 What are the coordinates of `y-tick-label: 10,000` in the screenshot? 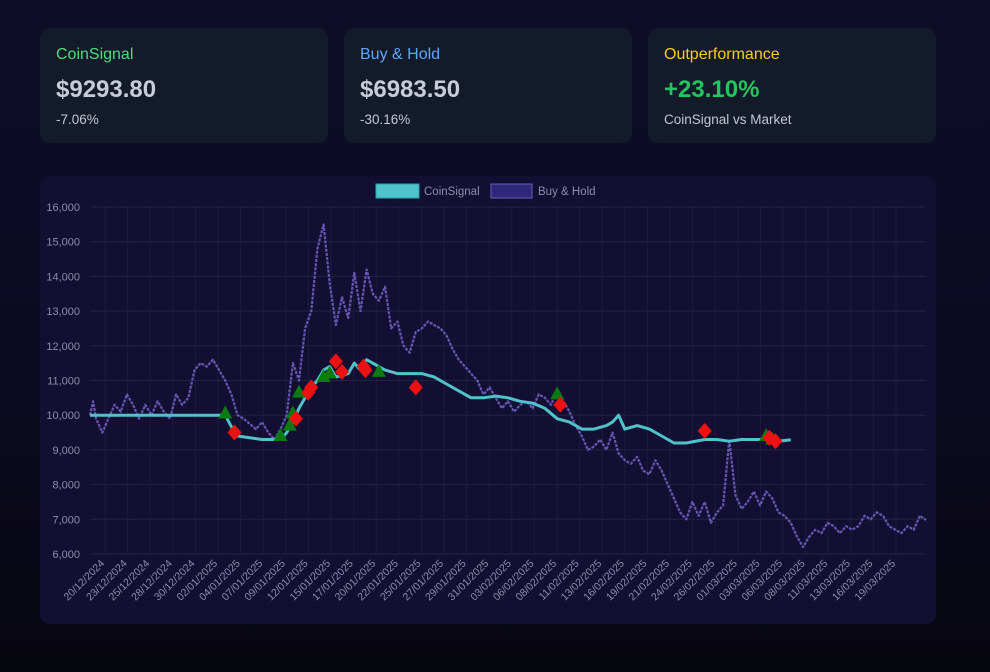 It's located at (63, 416).